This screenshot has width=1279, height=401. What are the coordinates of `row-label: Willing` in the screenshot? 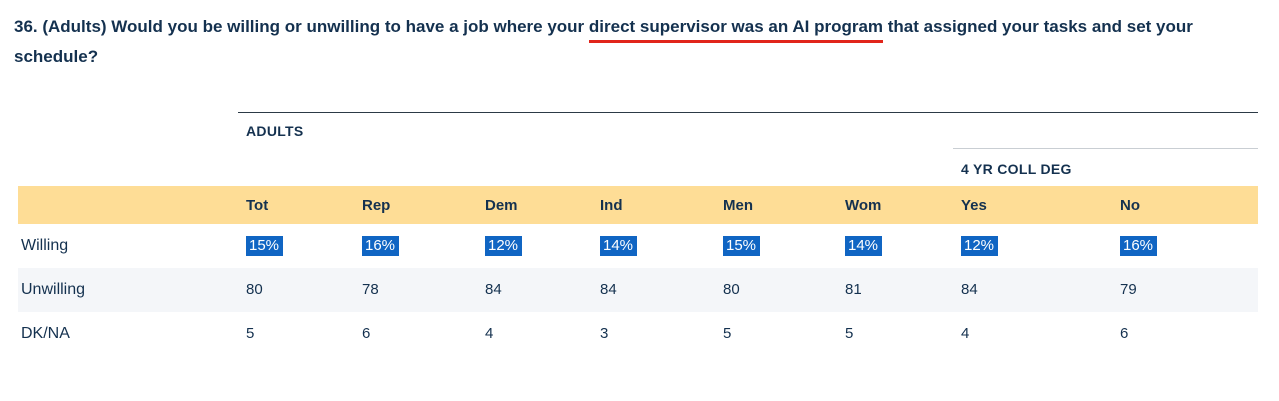 It's located at (45, 245).